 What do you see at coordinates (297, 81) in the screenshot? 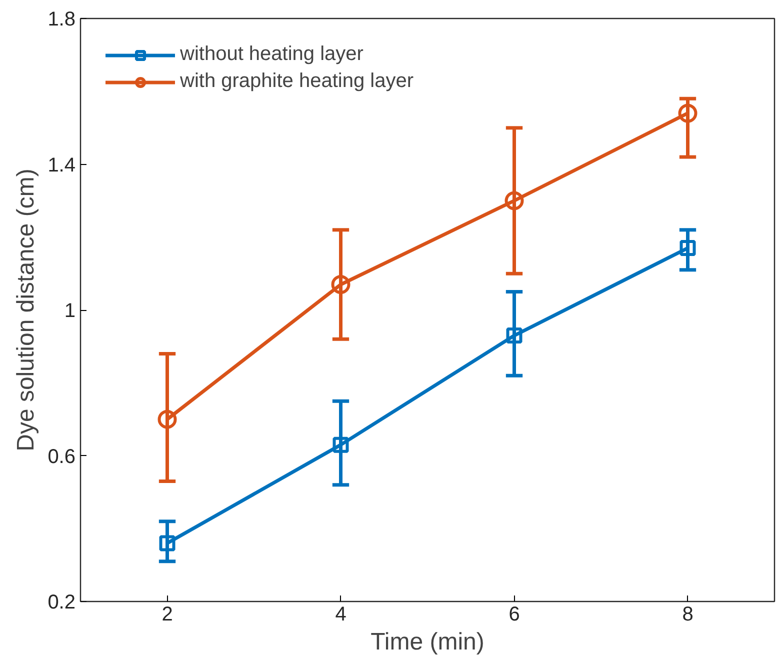
I see `legend-label: with graphite heating layer` at bounding box center [297, 81].